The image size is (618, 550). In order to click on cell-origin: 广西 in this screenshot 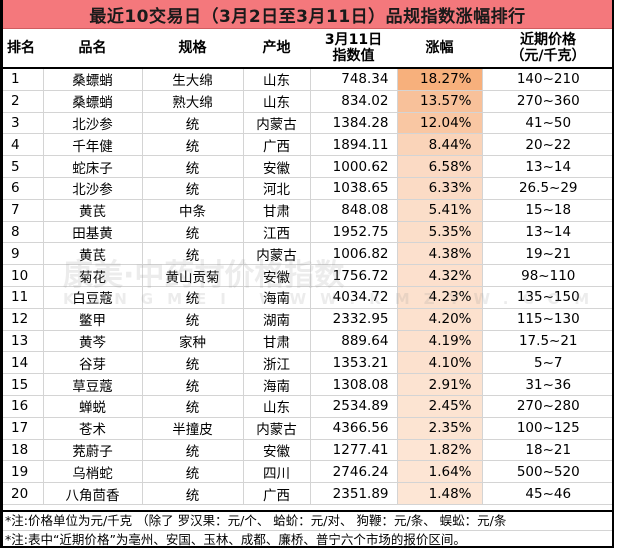, I will do `click(277, 493)`.